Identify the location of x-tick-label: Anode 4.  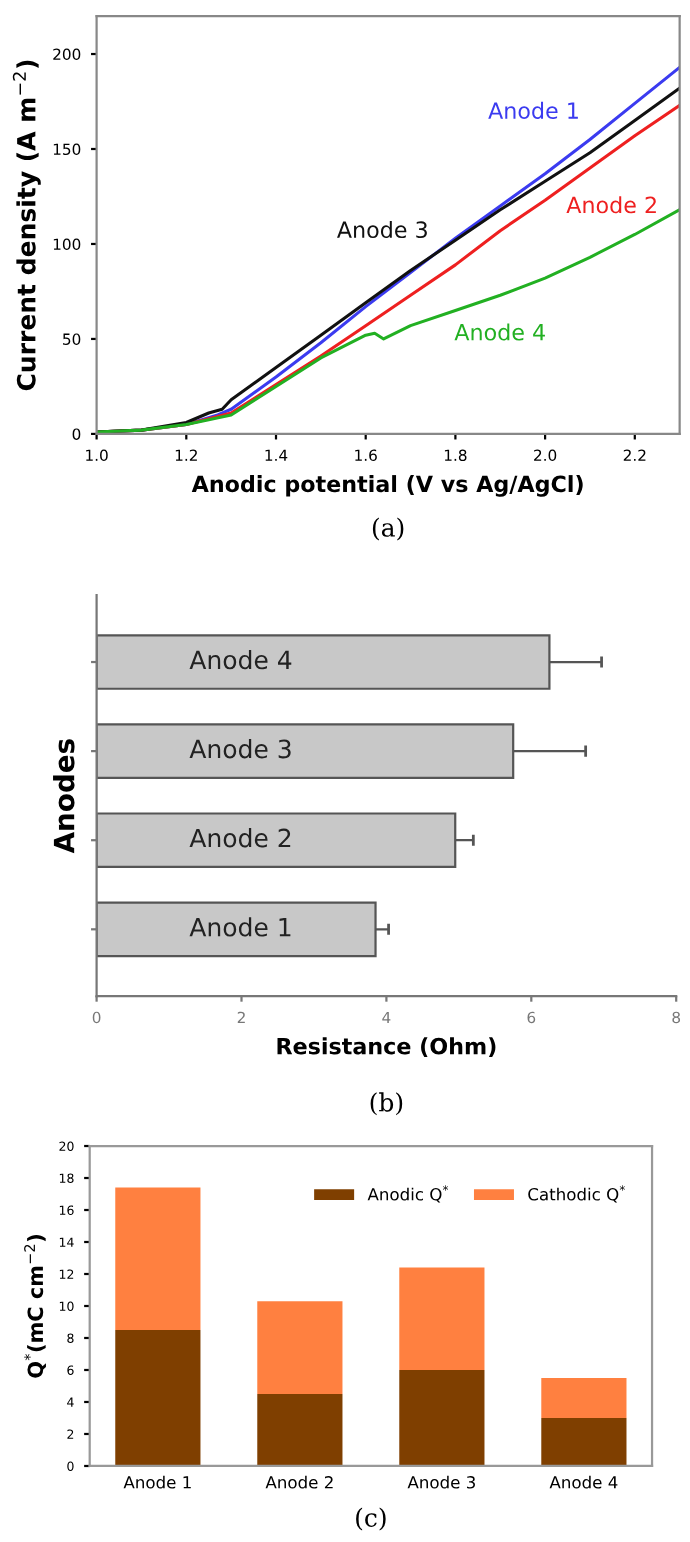
(583, 1482).